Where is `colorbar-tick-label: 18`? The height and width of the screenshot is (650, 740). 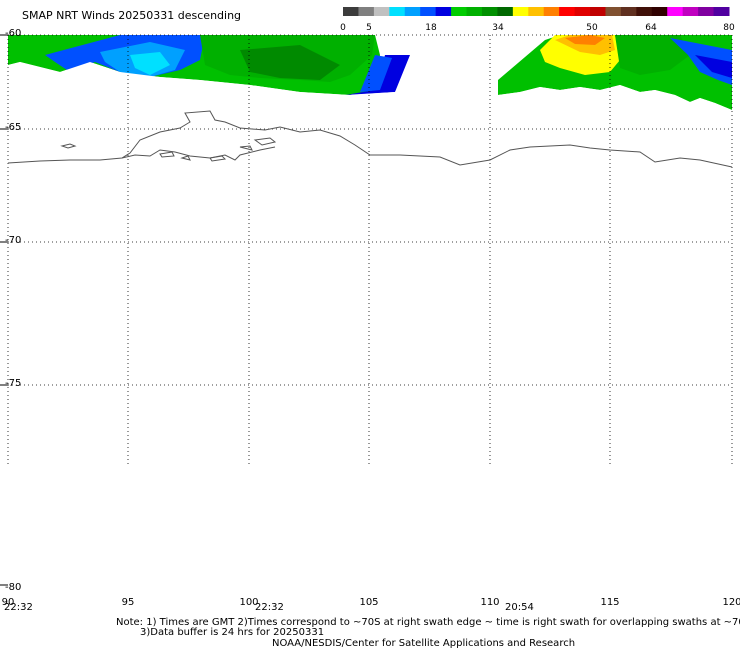
colorbar-tick-label: 18 is located at coordinates (431, 28).